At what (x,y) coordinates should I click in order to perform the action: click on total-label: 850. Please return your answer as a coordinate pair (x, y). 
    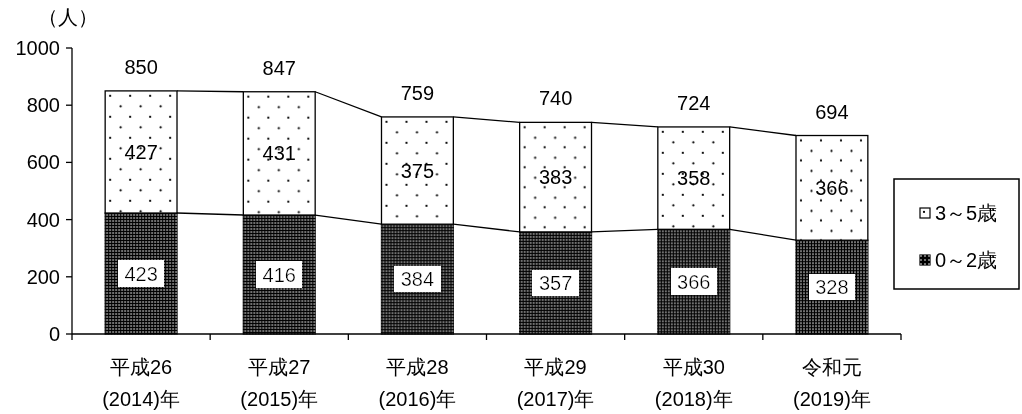
    Looking at the image, I should click on (141, 66).